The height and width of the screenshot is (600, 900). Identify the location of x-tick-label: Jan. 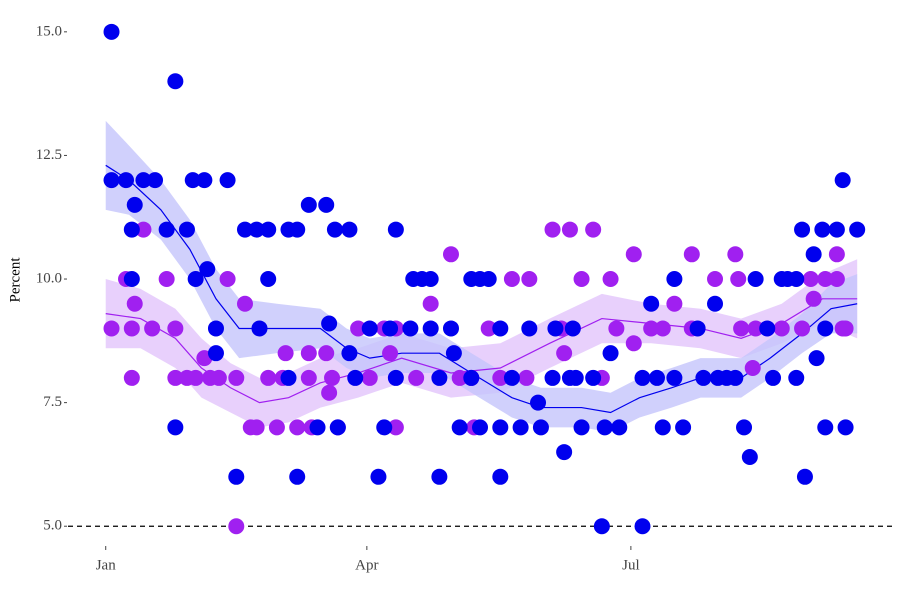
(106, 565).